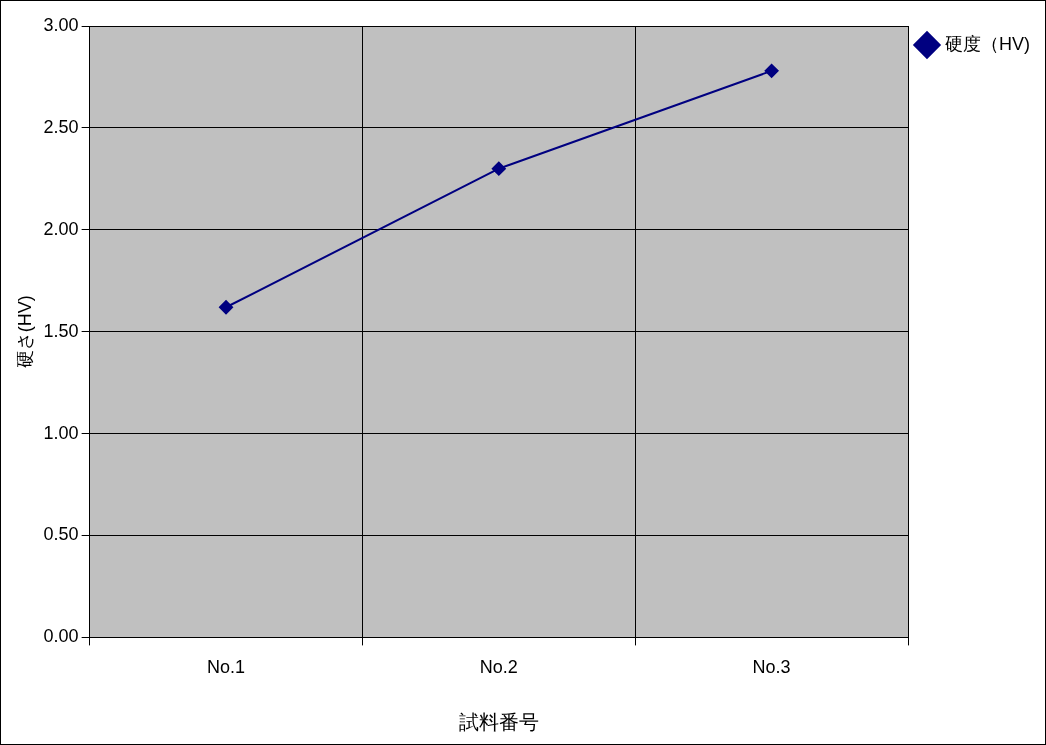  I want to click on x-tick-label: No.2, so click(498, 667).